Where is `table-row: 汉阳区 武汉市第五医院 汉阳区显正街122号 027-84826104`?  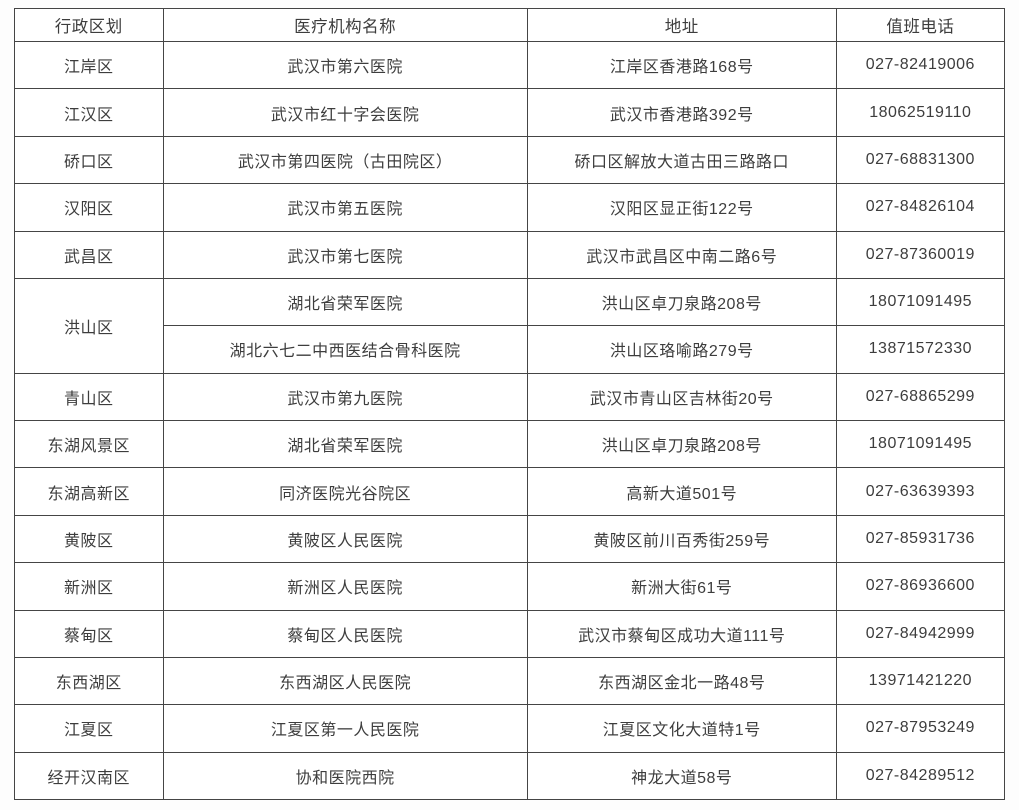
table-row: 汉阳区 武汉市第五医院 汉阳区显正街122号 027-84826104 is located at coordinates (510, 207).